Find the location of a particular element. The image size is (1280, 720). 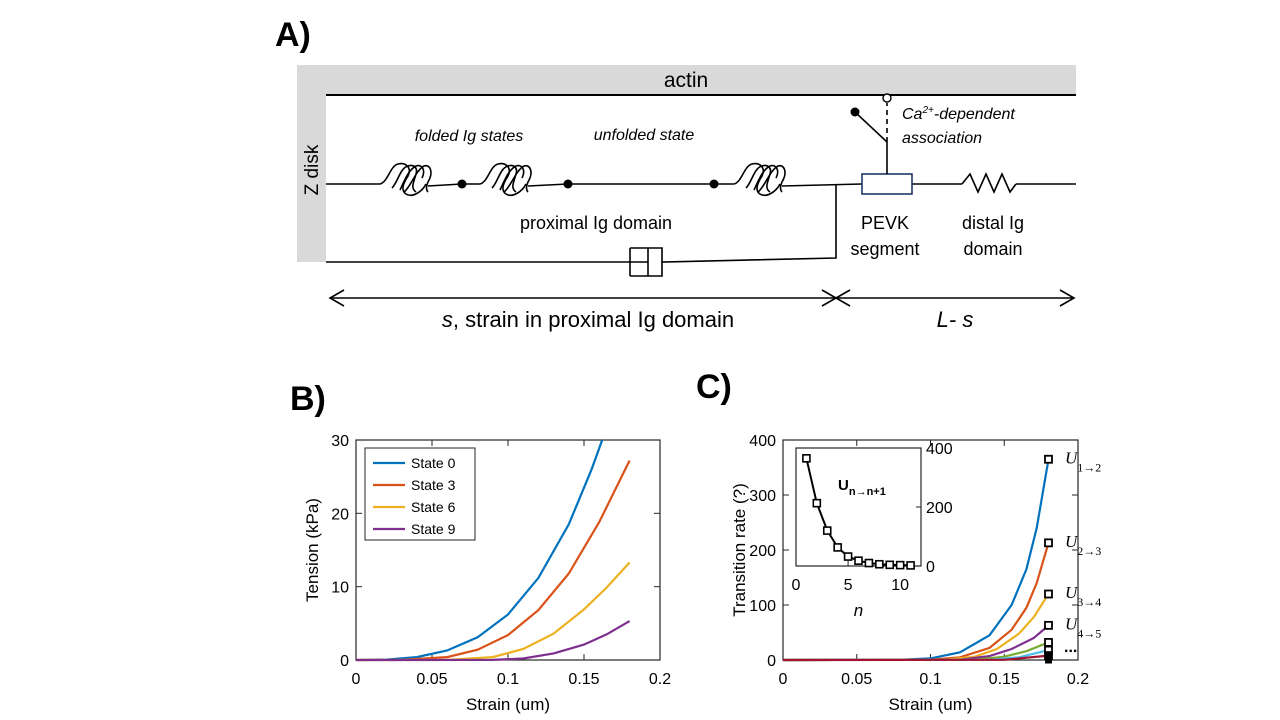

rate-xtick-label: 0.2 is located at coordinates (1078, 679).